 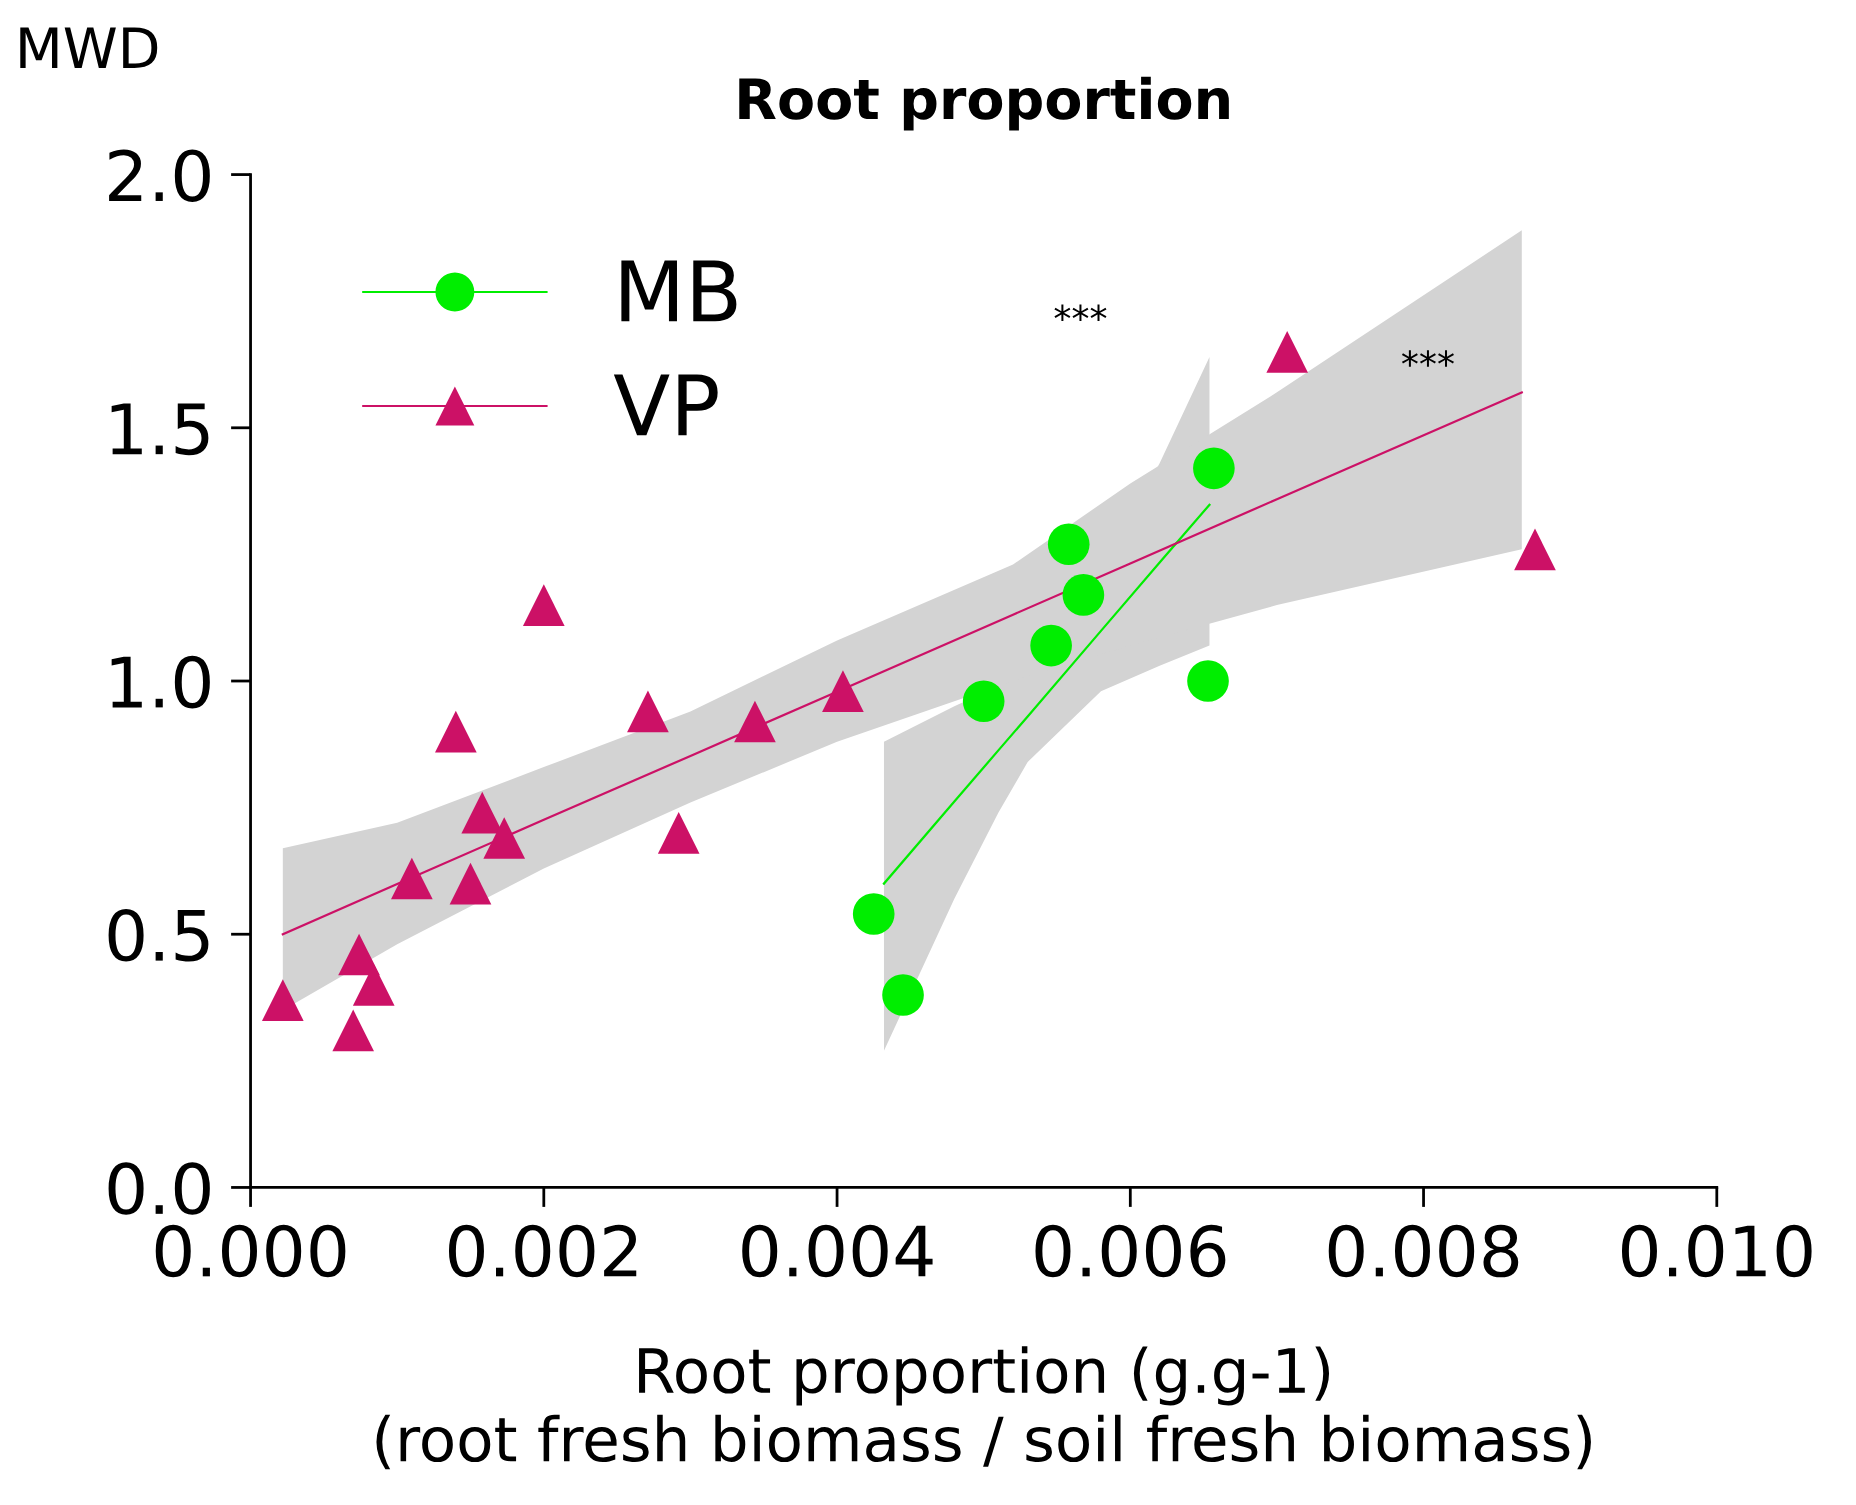 What do you see at coordinates (158, 935) in the screenshot?
I see `y-tick-label: 0.5` at bounding box center [158, 935].